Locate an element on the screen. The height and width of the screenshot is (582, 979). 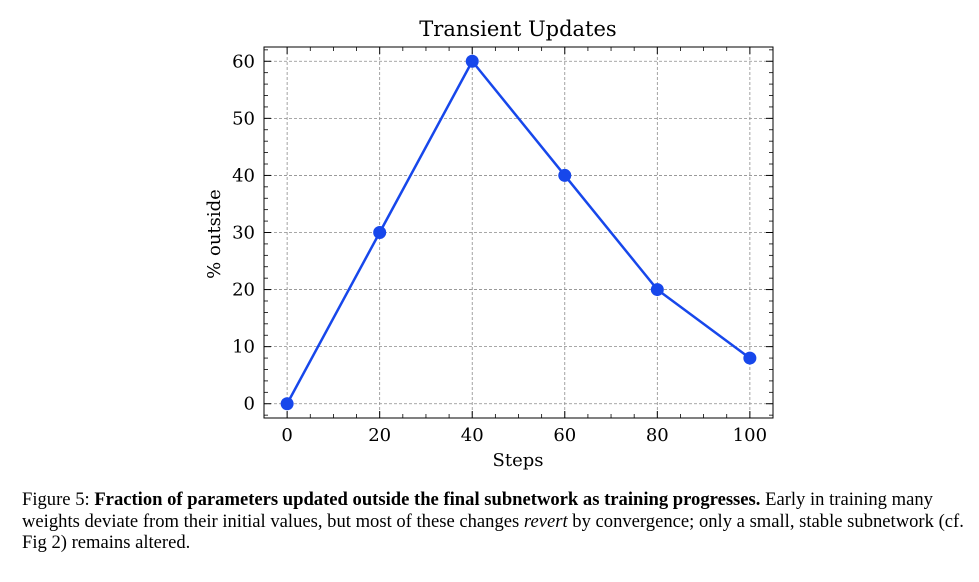
y-axis-label: % outside is located at coordinates (214, 234).